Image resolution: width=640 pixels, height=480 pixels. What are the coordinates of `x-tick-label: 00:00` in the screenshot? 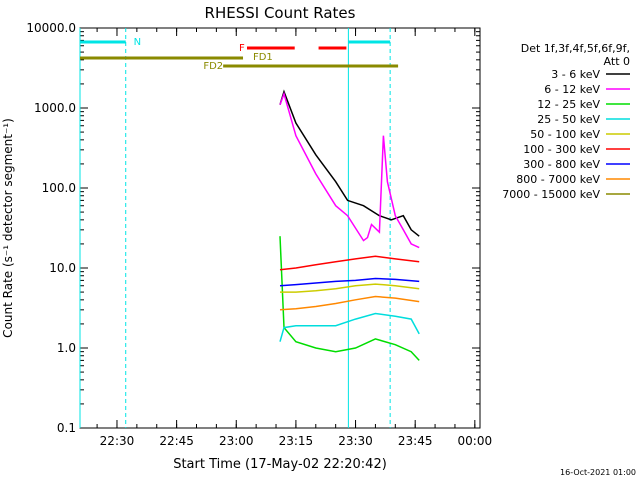 It's located at (475, 441).